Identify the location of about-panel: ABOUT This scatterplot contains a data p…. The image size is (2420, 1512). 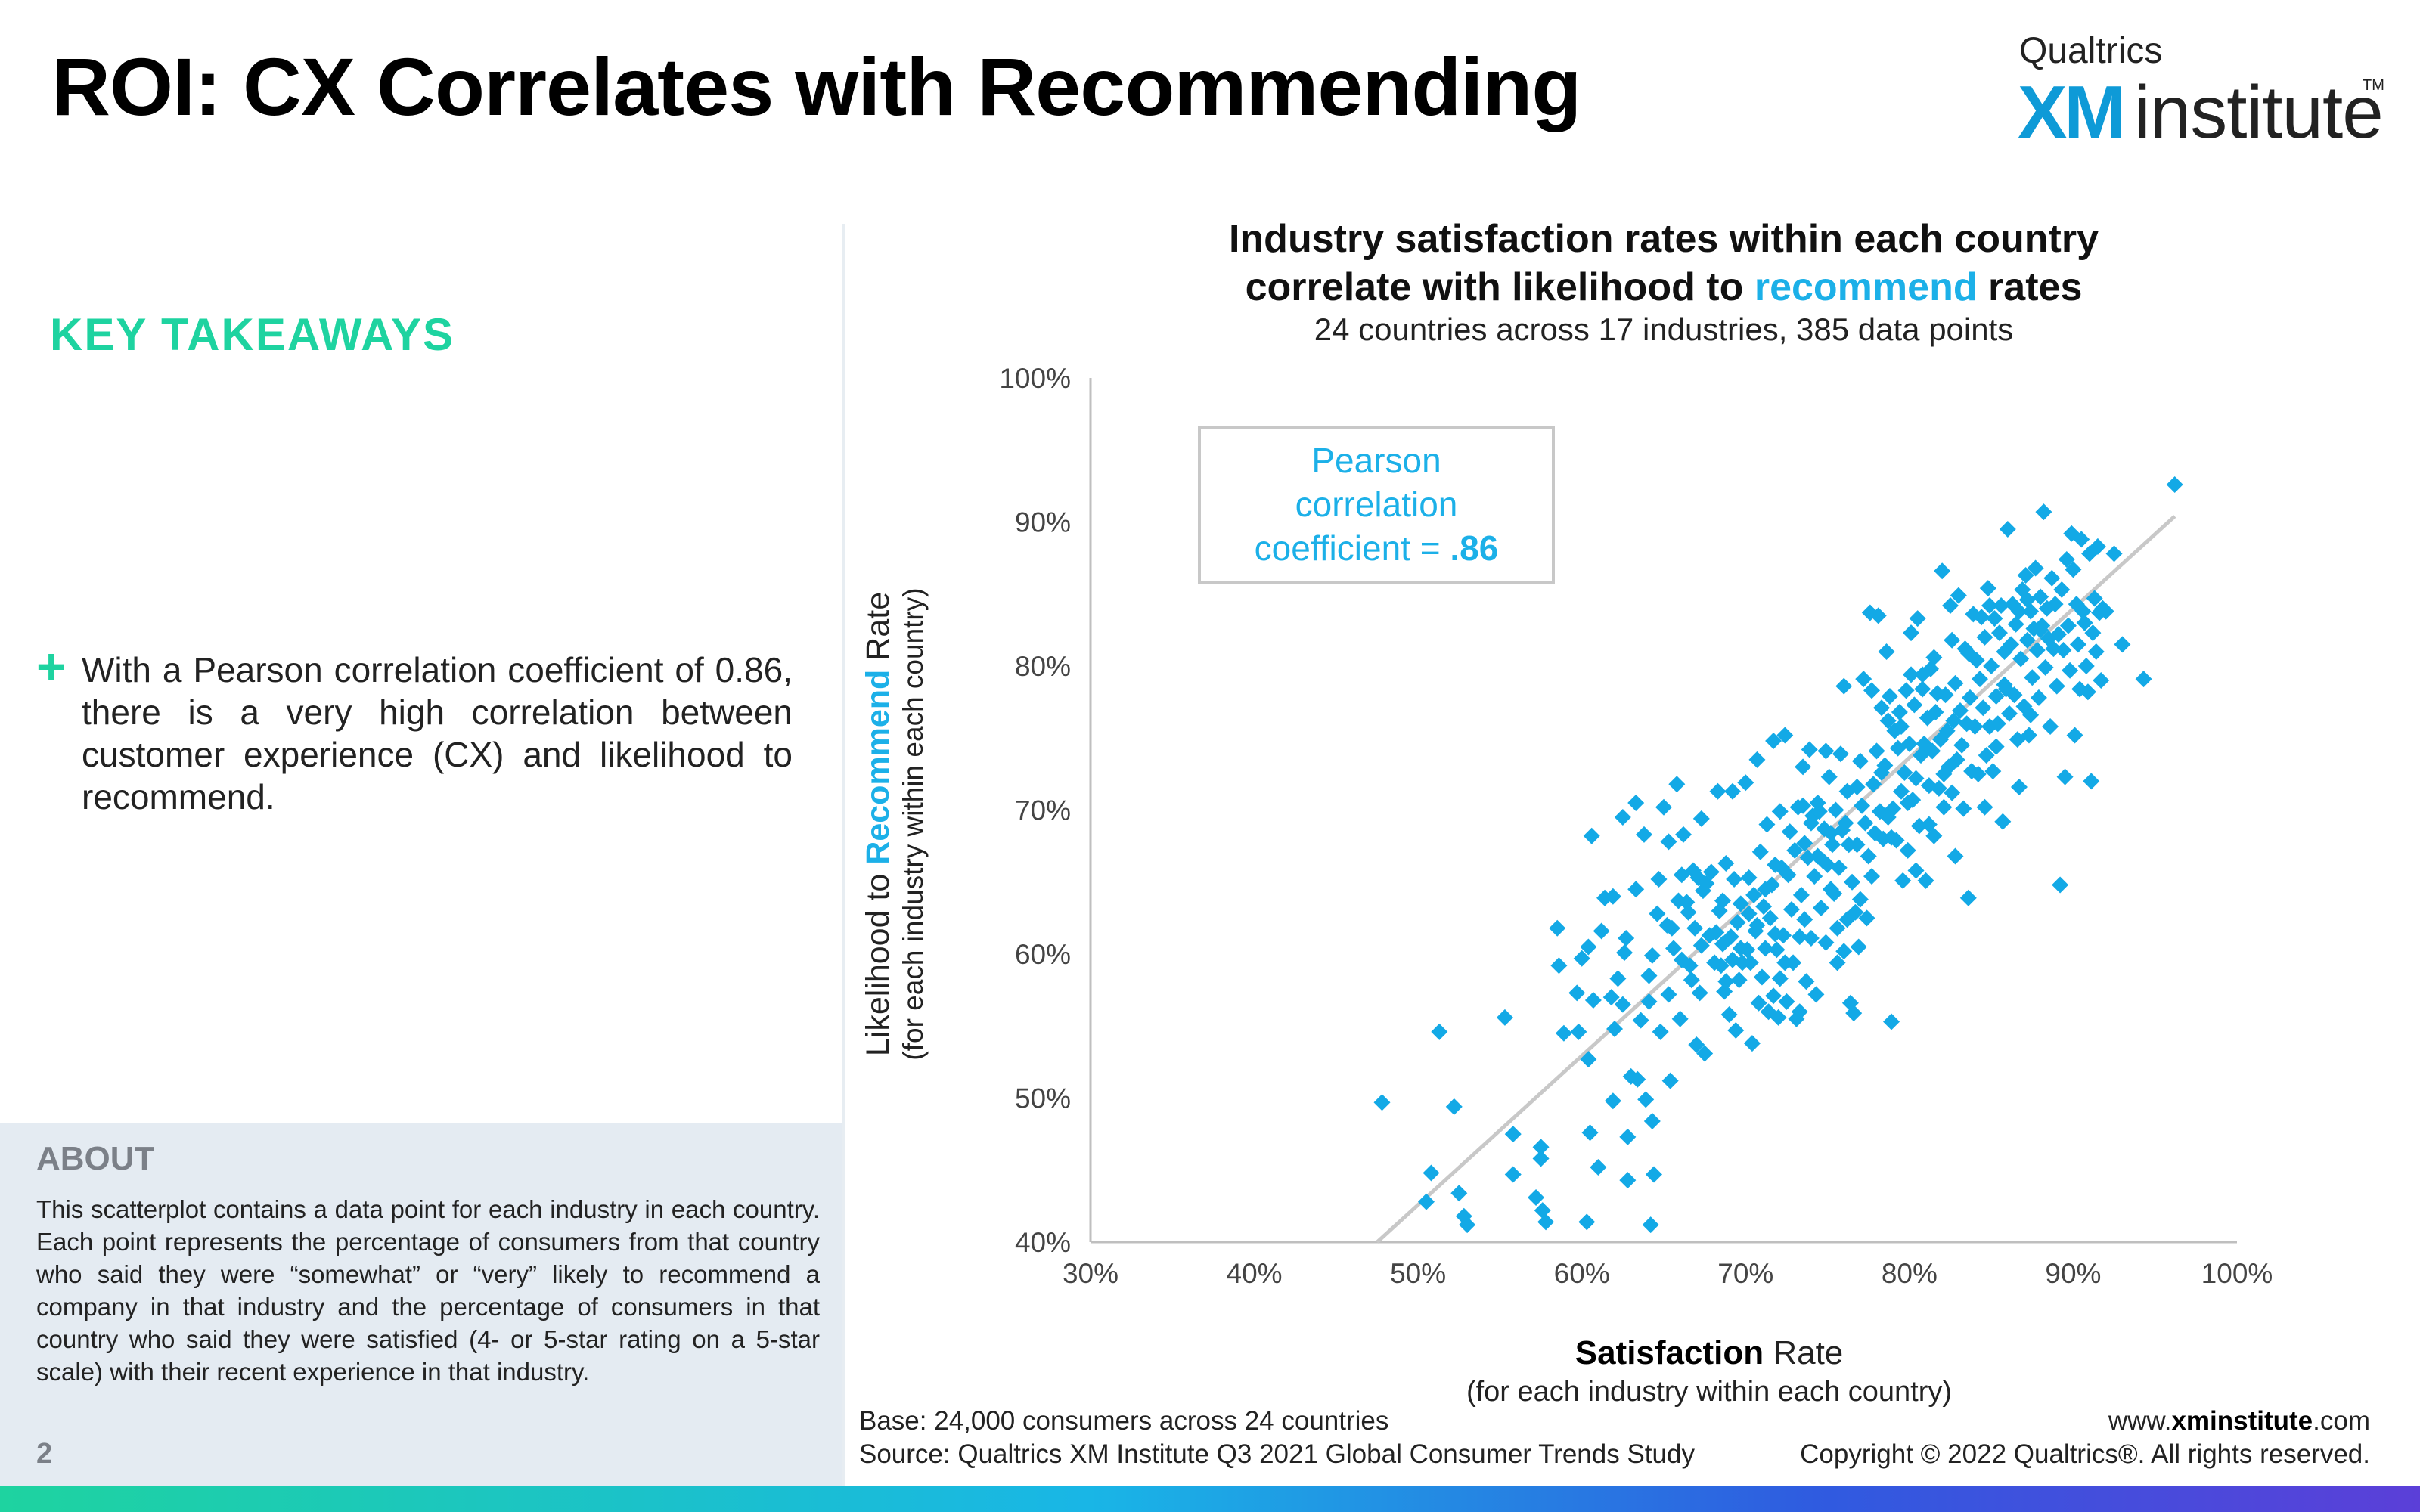
(421, 1304).